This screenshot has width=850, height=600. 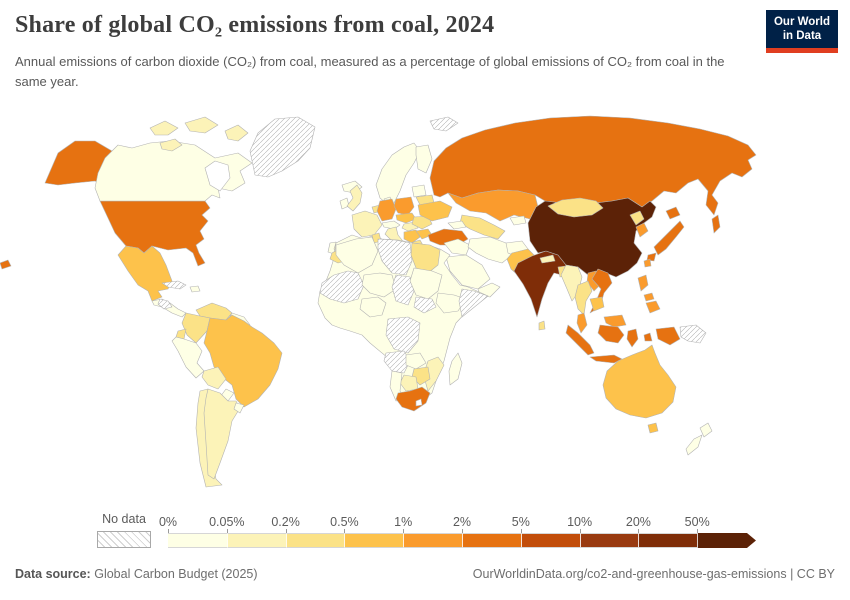 I want to click on country-russia, so click(x=593, y=174).